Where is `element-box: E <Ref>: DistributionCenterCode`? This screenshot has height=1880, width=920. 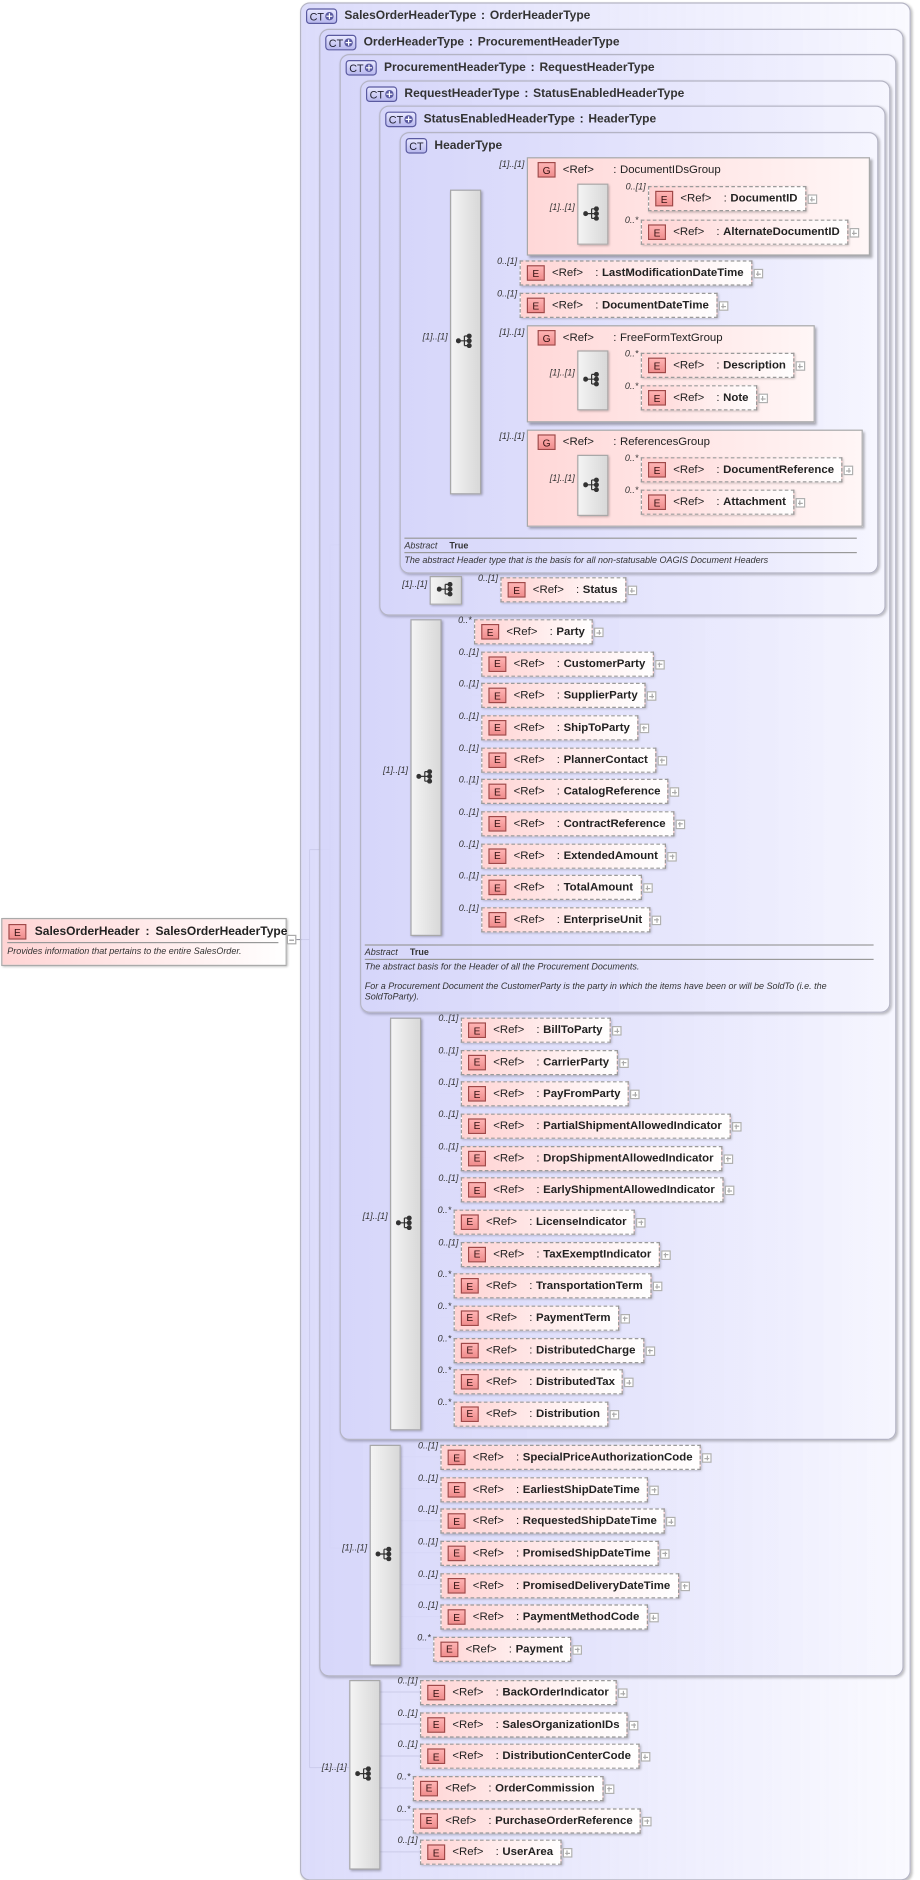
element-box: E <Ref>: DistributionCenterCode is located at coordinates (535, 1756).